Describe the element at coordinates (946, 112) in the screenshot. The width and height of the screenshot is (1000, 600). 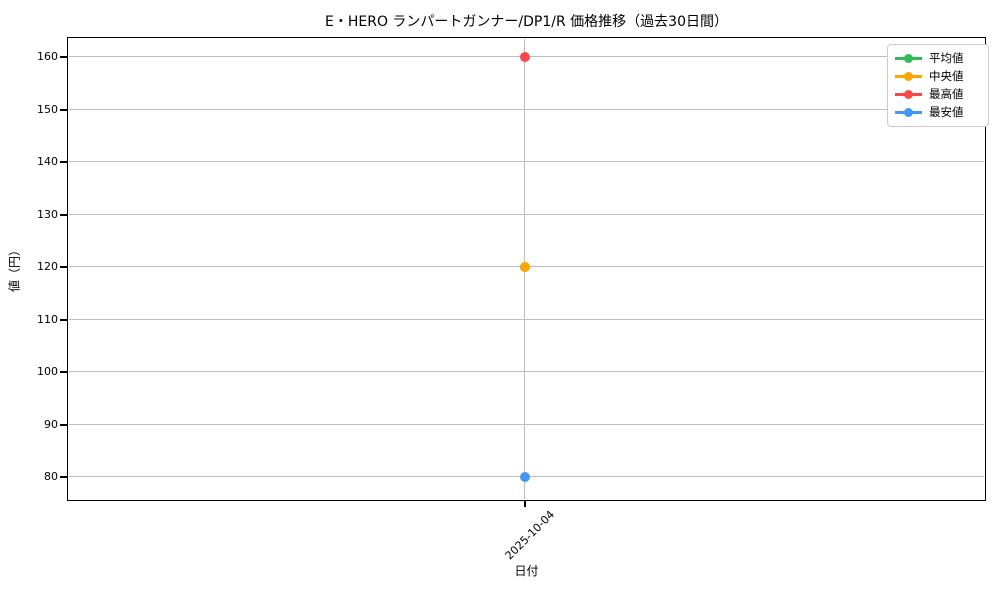
I see `legend-label: 最安値` at that location.